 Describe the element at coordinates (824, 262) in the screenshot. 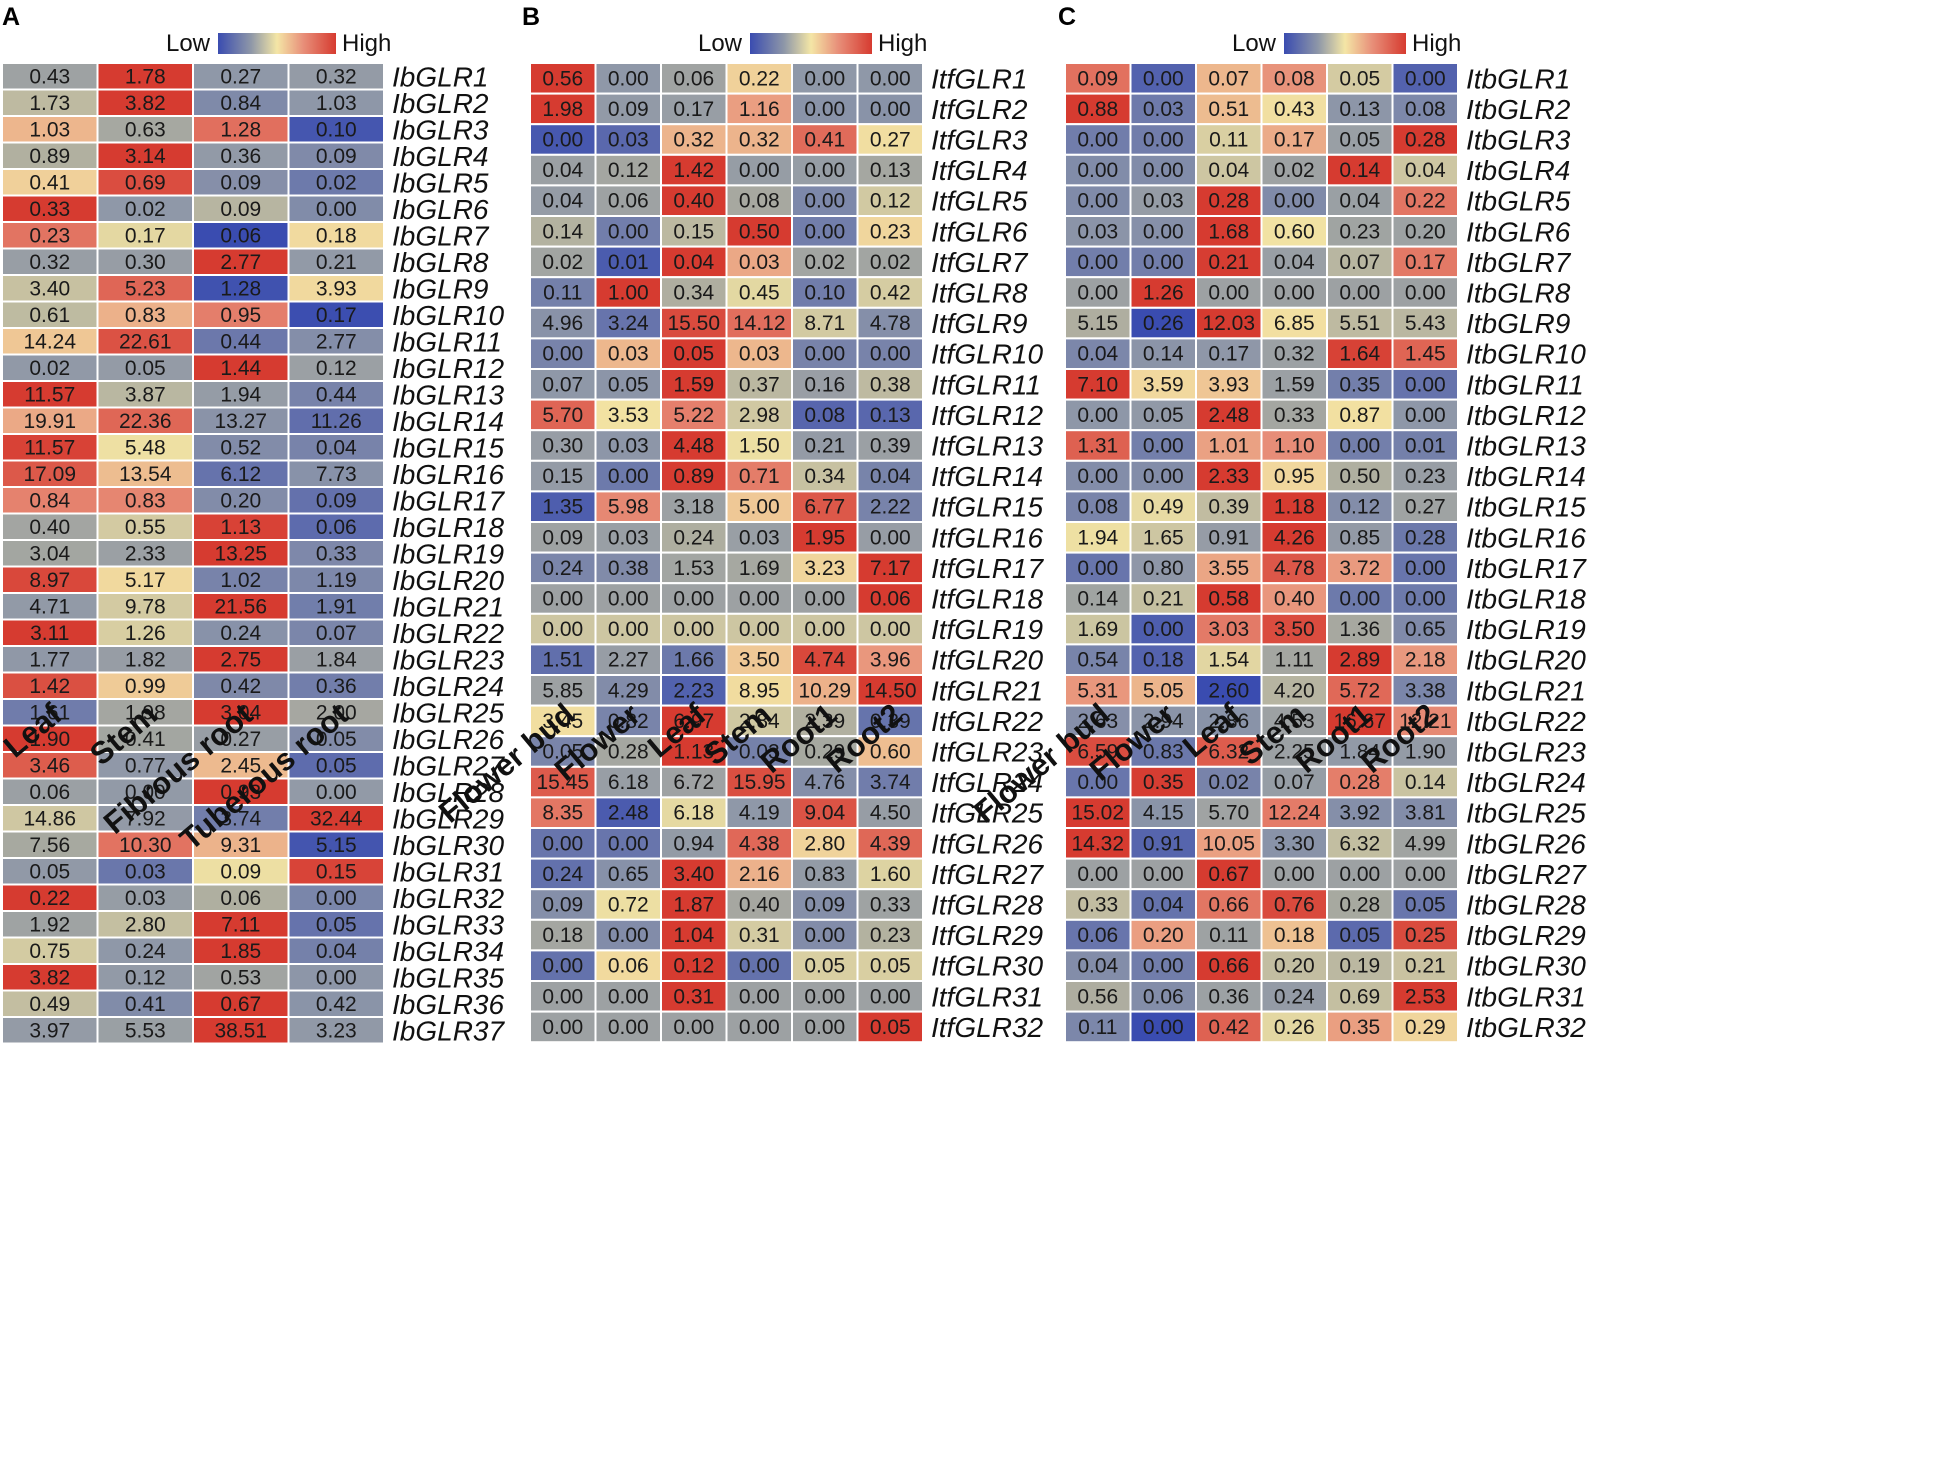

I see `cell-value: 0.02` at that location.